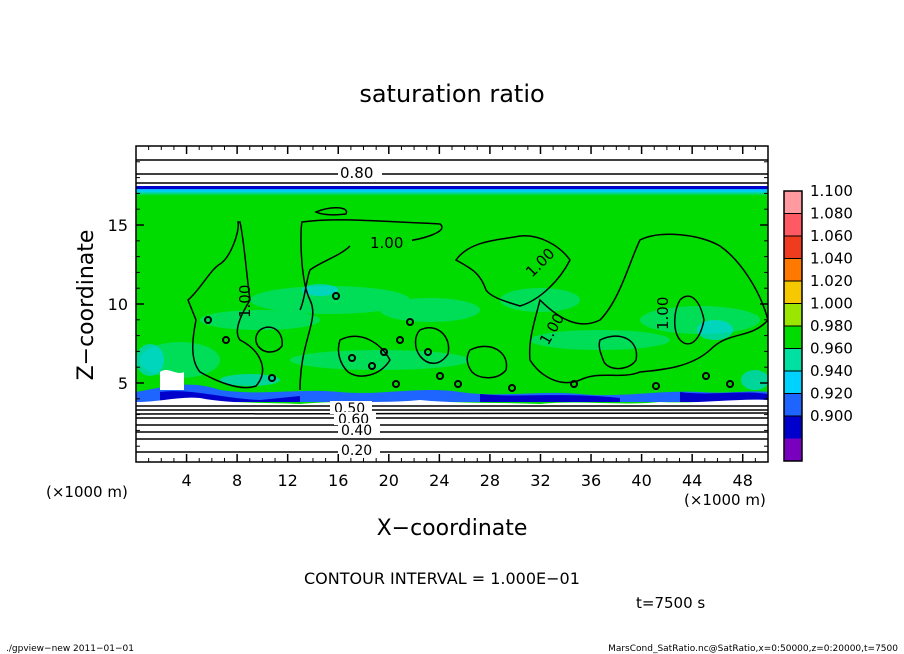 The image size is (904, 654). Describe the element at coordinates (389, 480) in the screenshot. I see `x-tick-label: 20` at that location.